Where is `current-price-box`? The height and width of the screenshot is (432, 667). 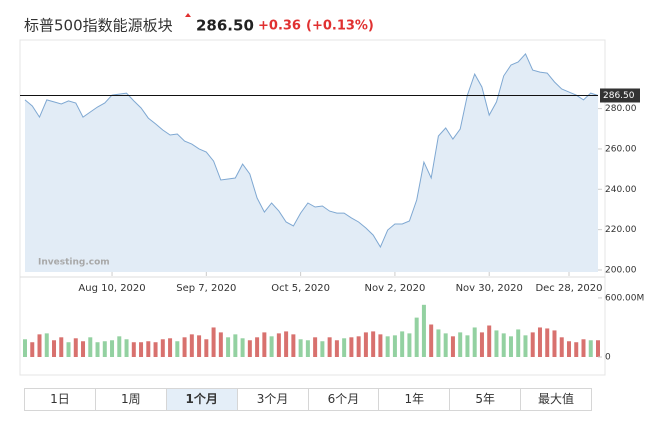
current-price-box is located at coordinates (620, 95).